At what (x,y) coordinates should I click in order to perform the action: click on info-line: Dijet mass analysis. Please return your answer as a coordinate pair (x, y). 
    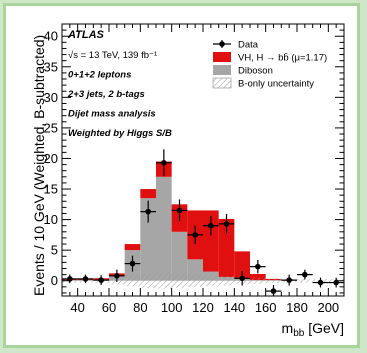
    Looking at the image, I should click on (112, 114).